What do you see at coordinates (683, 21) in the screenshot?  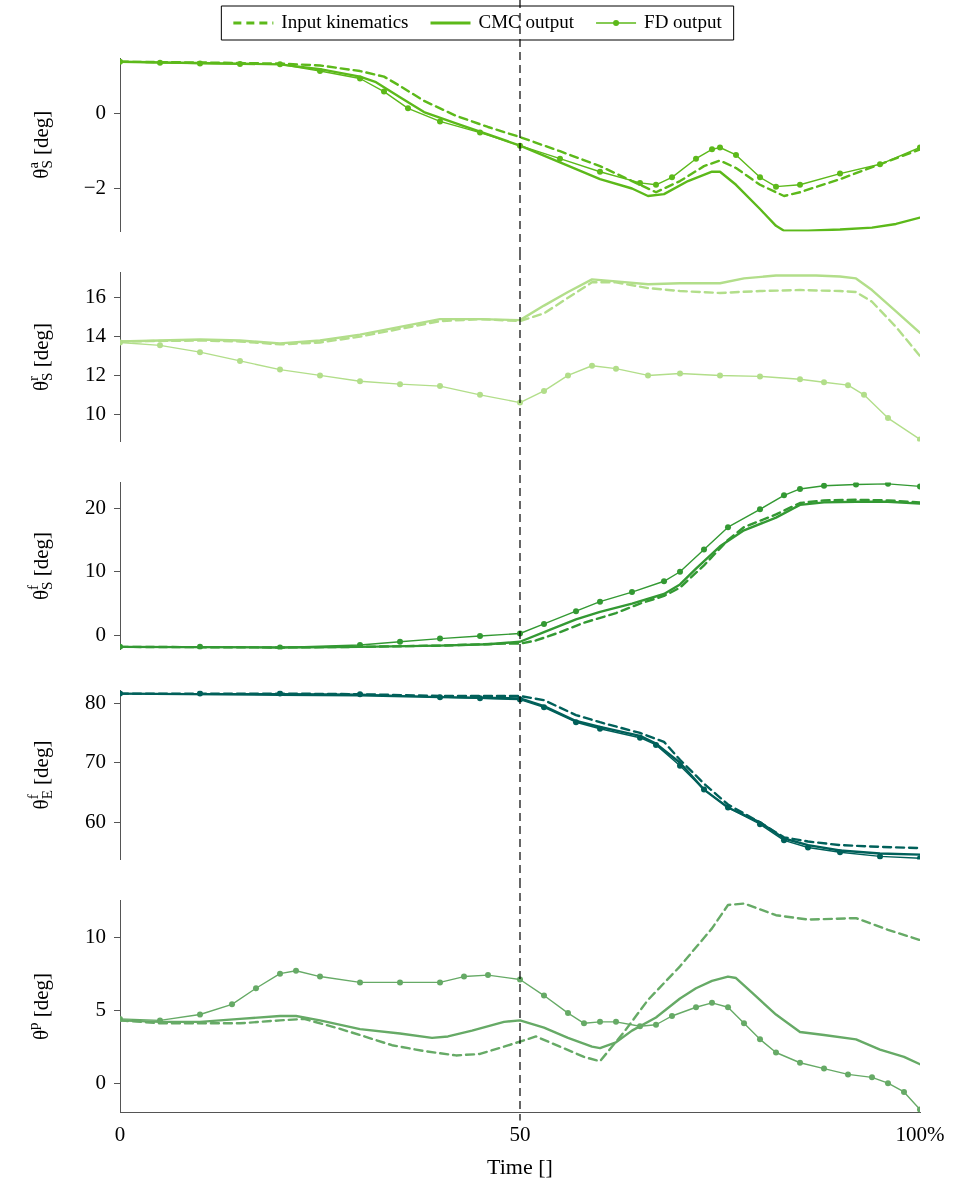 I see `legend-label: FD output` at bounding box center [683, 21].